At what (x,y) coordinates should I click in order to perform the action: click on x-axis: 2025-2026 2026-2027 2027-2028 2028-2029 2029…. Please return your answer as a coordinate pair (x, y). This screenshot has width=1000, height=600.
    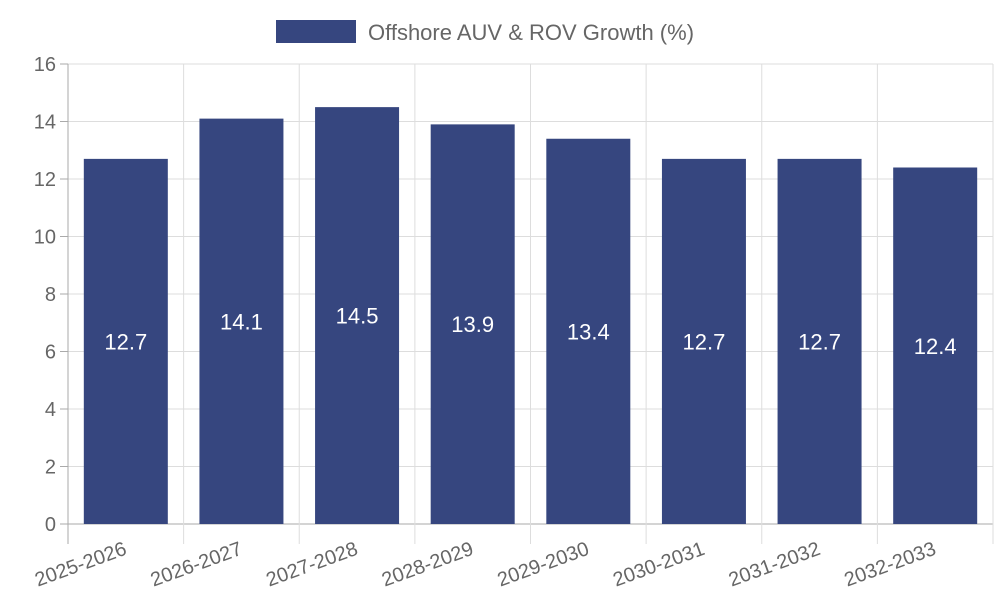
    Looking at the image, I should click on (485, 564).